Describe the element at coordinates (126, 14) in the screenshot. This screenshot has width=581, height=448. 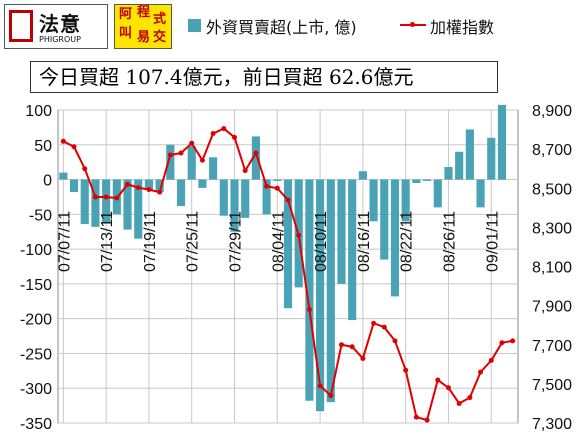
I see `logo2-char: 阿` at that location.